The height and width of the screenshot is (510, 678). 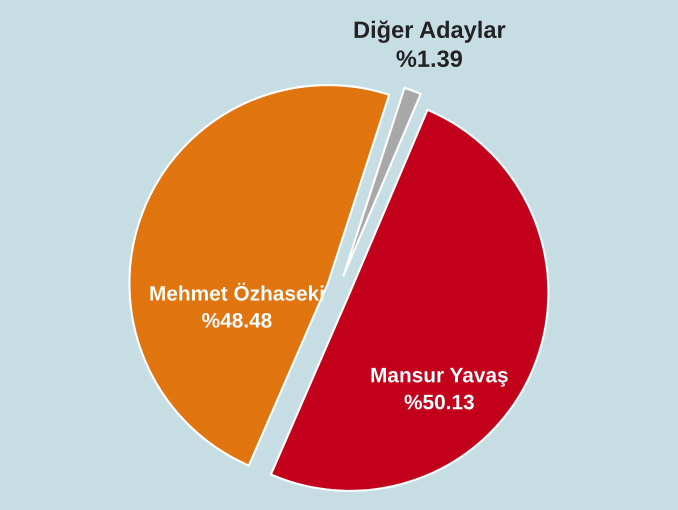 I want to click on slice-label: Diğer Adaylar, so click(x=430, y=31).